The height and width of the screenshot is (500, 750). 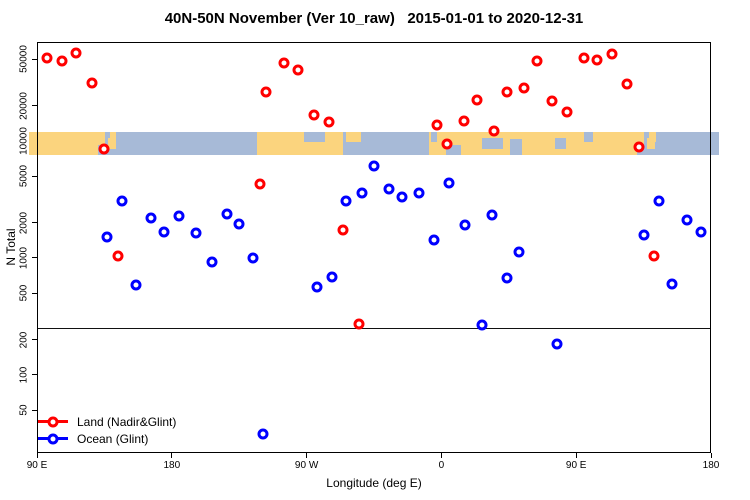 I want to click on y-axis-title: N Total, so click(x=11, y=247).